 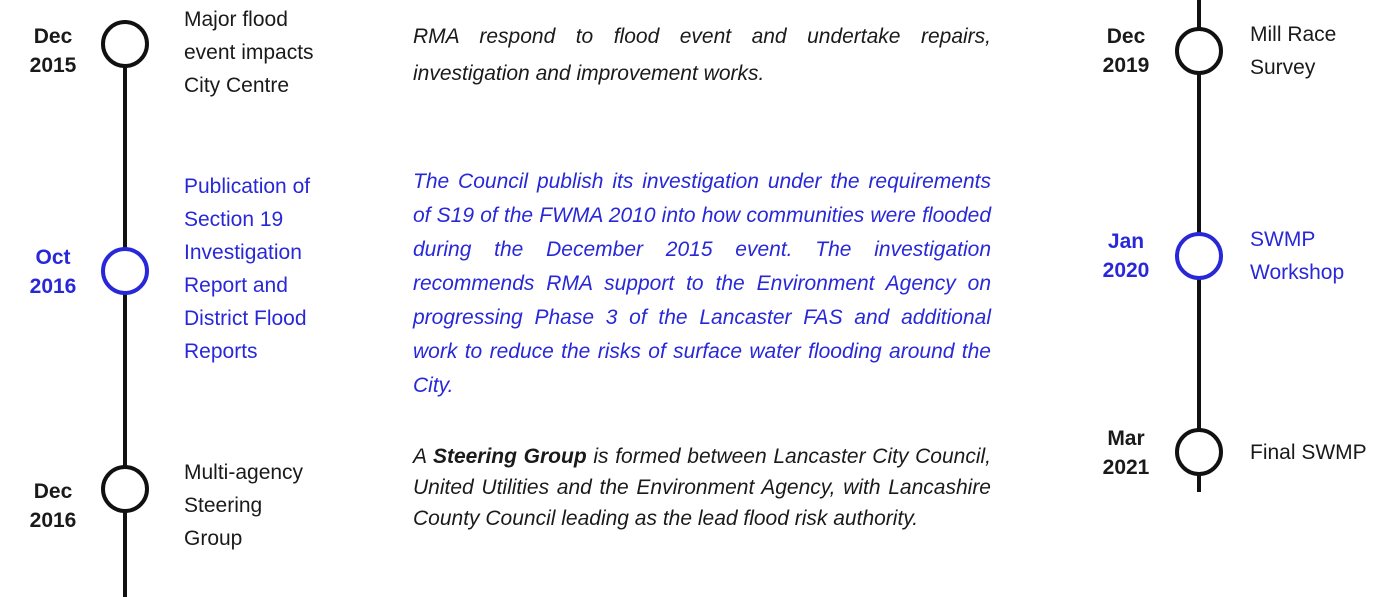 I want to click on year: 2021, so click(x=1126, y=467).